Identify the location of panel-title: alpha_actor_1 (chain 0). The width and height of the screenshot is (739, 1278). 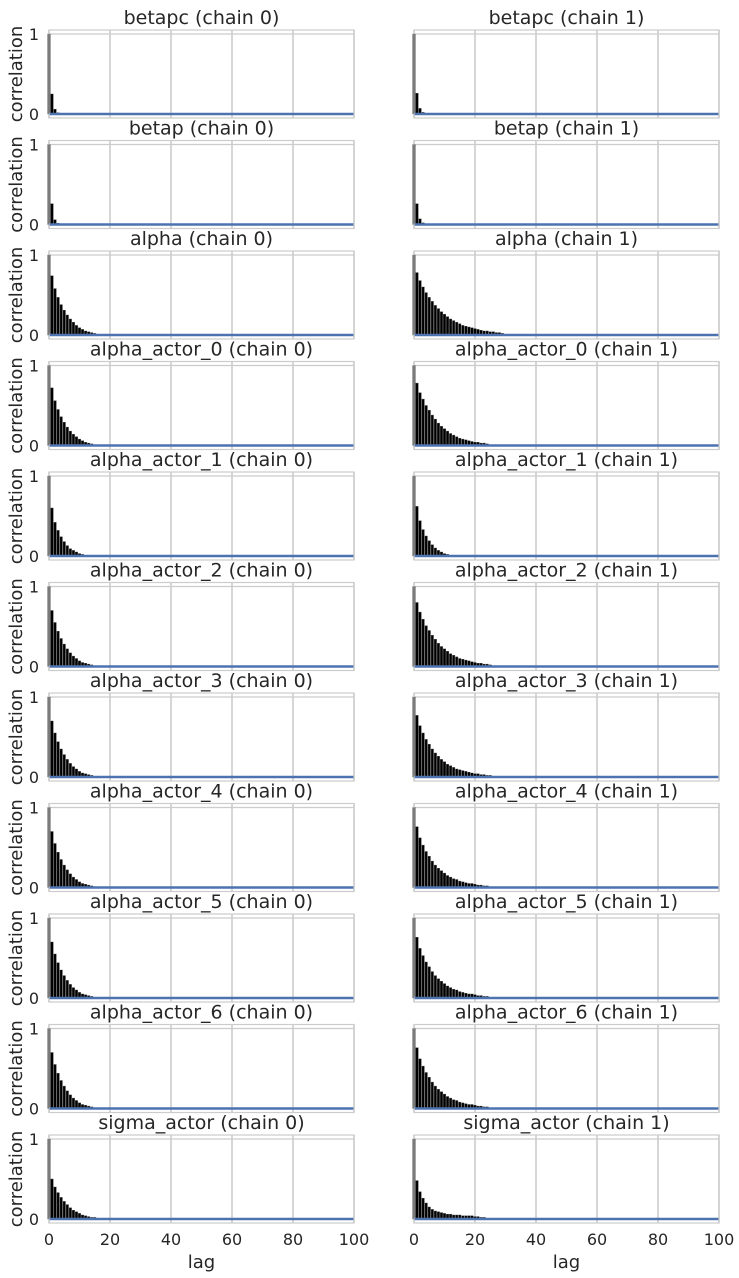
(201, 460).